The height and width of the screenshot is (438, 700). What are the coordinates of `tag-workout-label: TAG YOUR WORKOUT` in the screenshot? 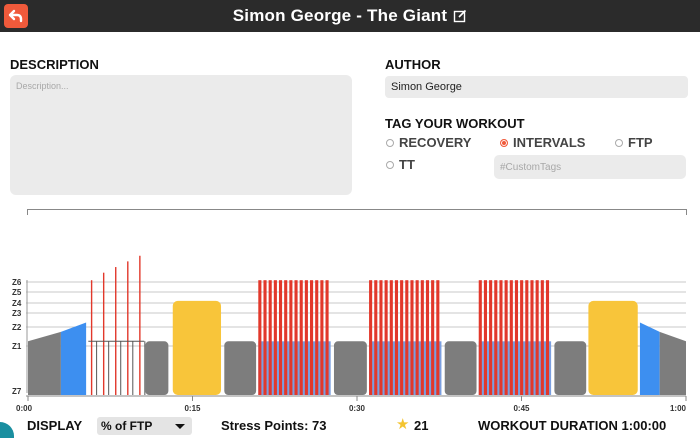 It's located at (455, 123).